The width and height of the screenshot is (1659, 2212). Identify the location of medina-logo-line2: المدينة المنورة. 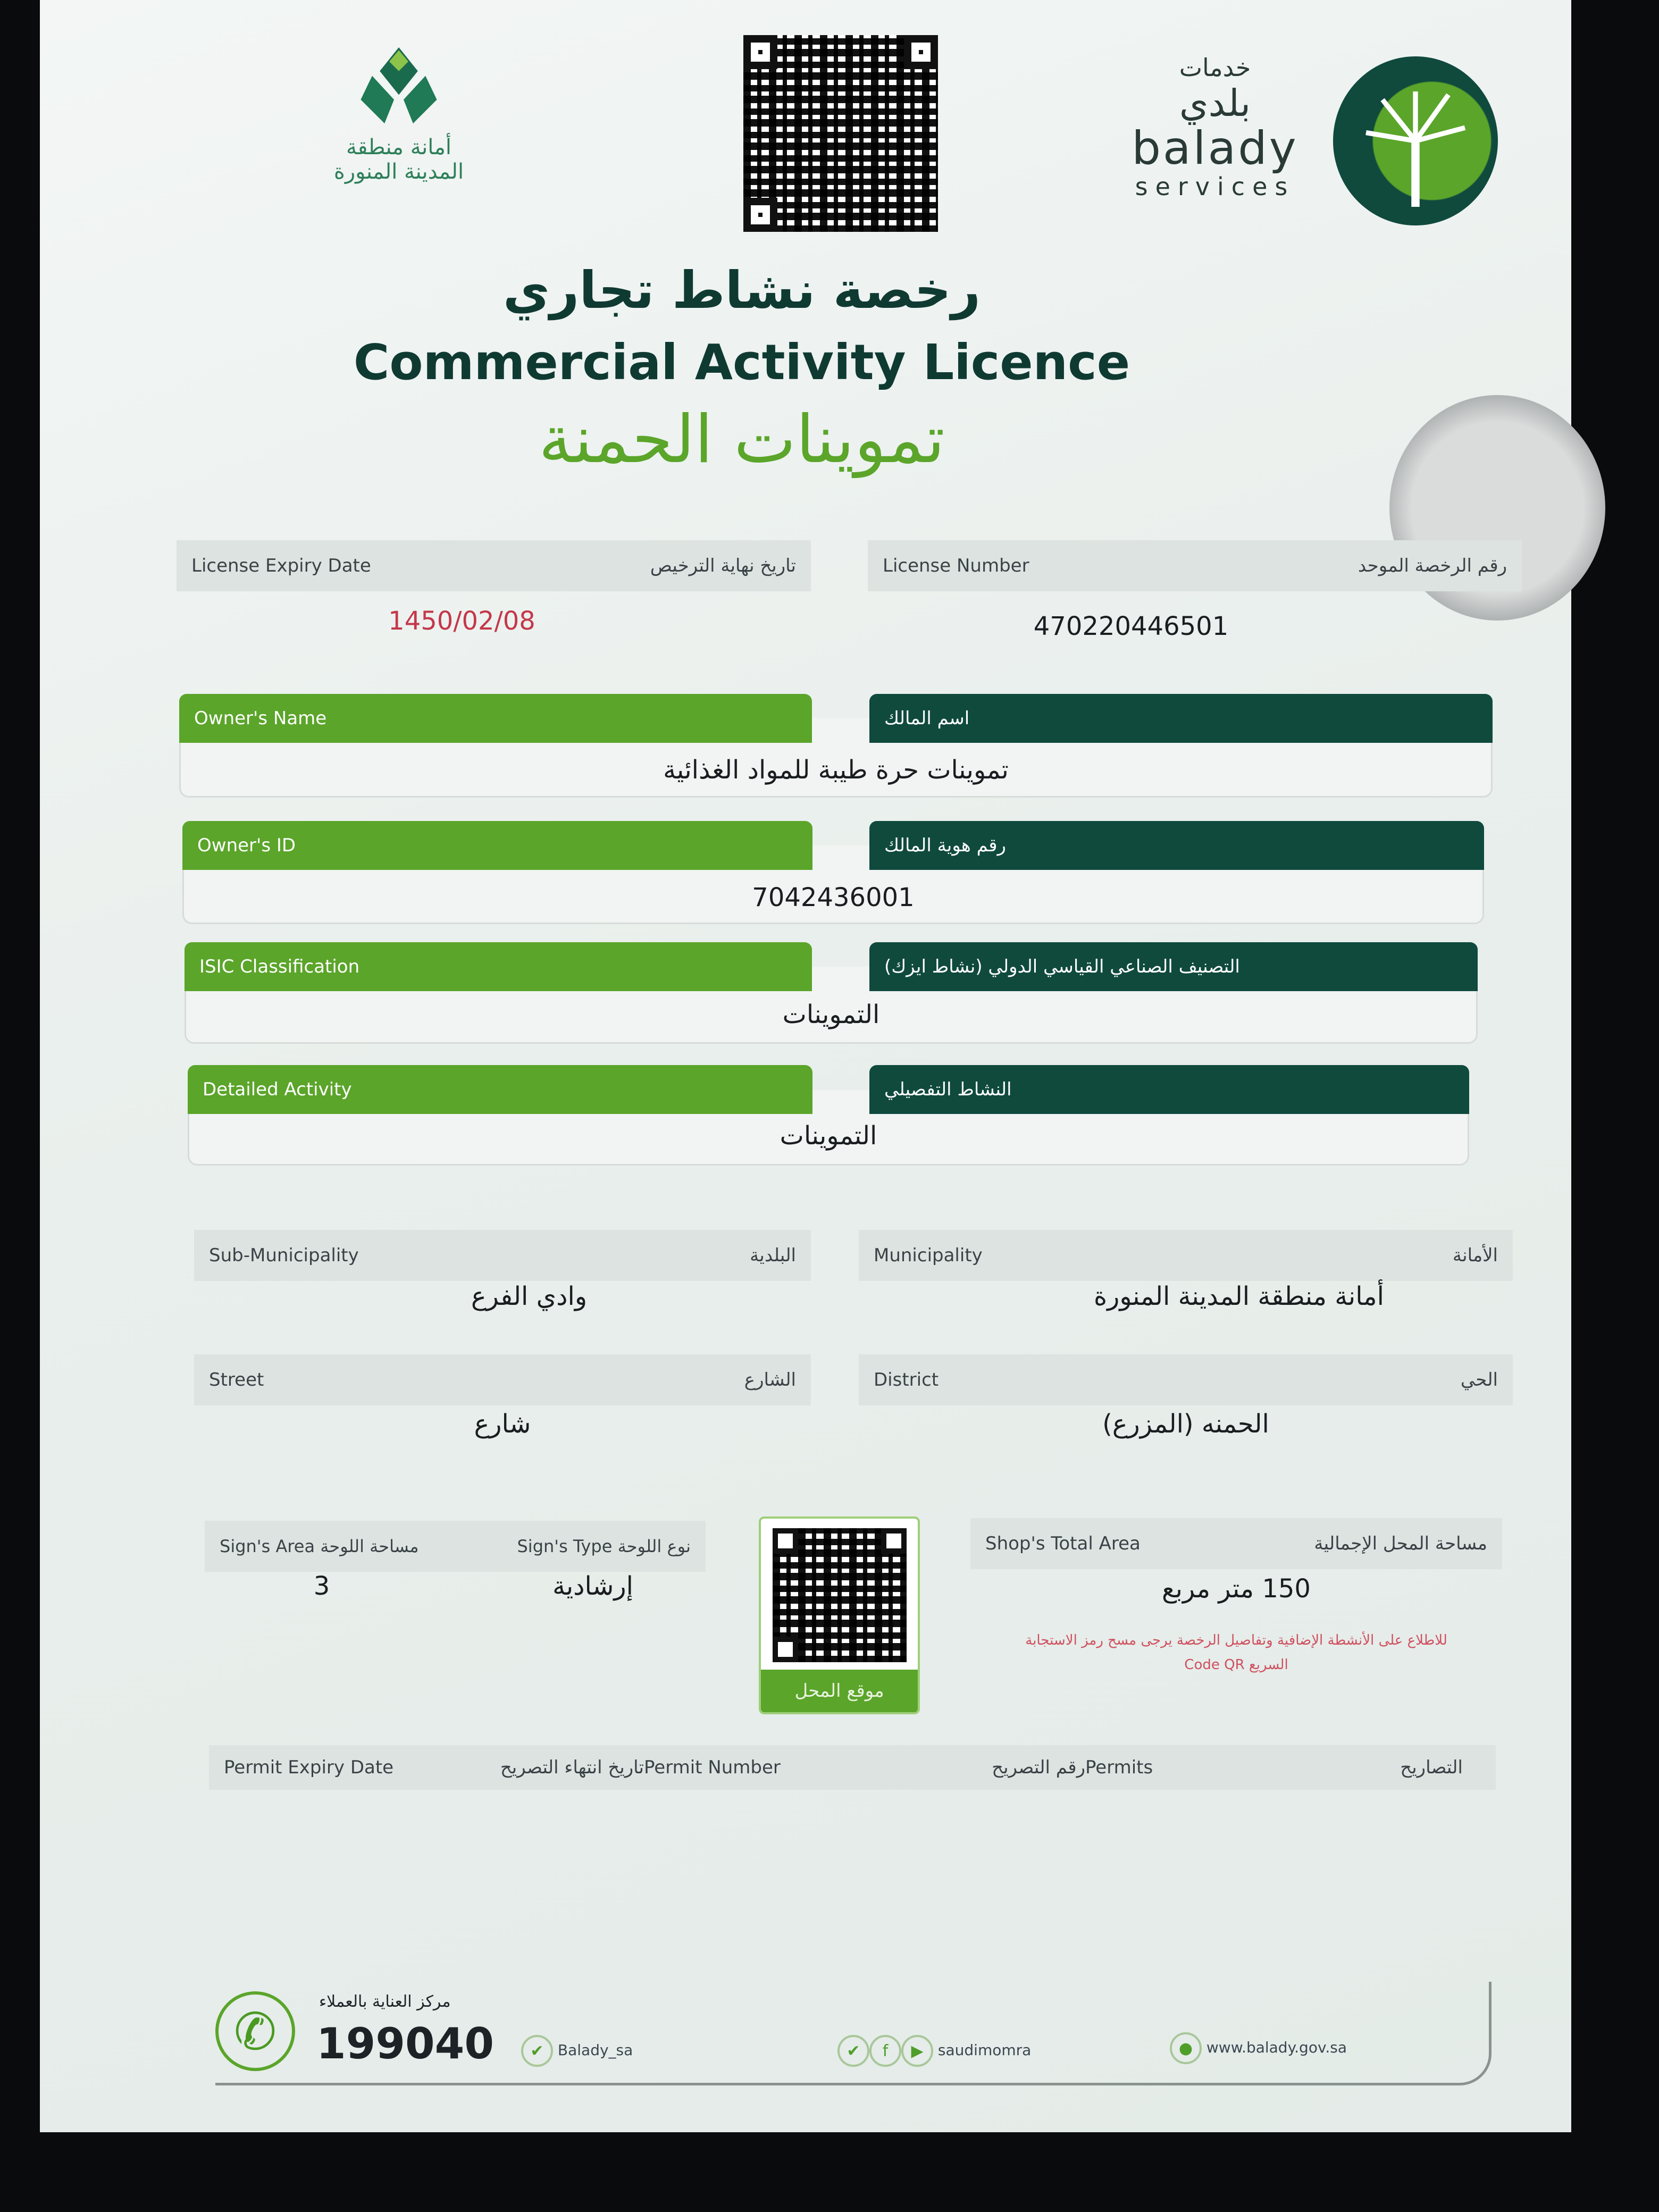
(398, 172).